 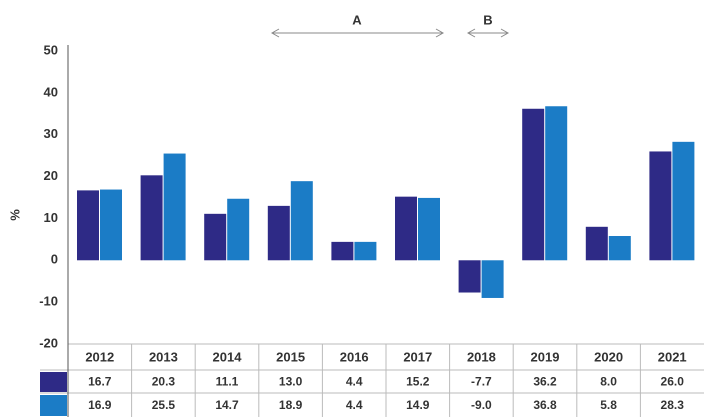 What do you see at coordinates (100, 382) in the screenshot?
I see `table-cell: 16.7` at bounding box center [100, 382].